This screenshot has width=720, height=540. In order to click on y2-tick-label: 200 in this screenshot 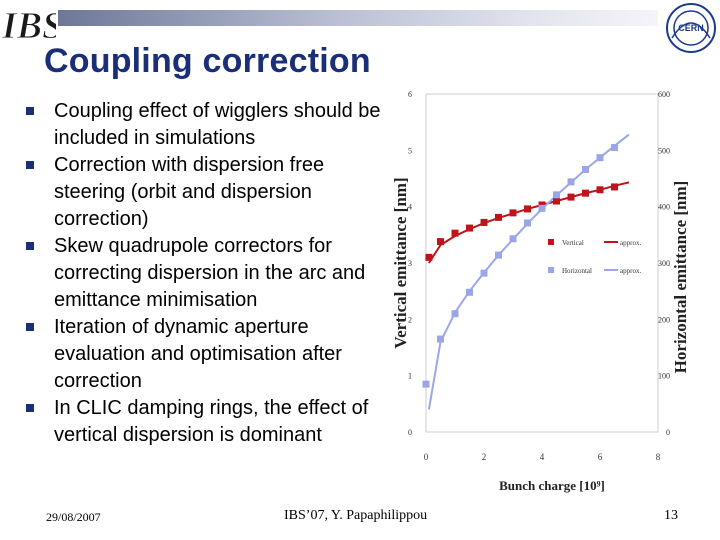, I will do `click(664, 319)`.